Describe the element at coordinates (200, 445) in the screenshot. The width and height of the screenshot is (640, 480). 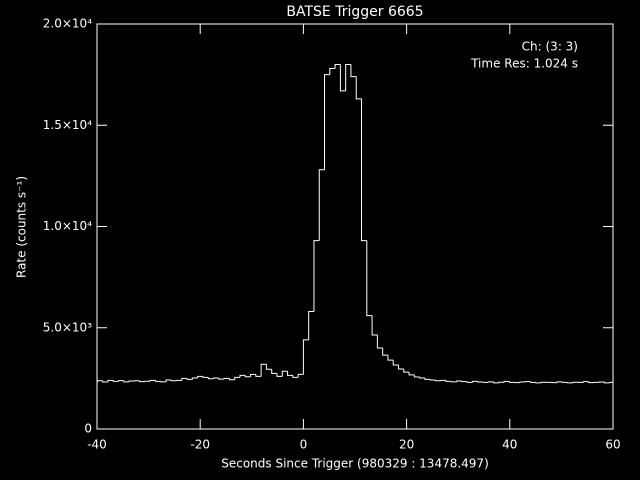
I see `x-tick-label: -20` at that location.